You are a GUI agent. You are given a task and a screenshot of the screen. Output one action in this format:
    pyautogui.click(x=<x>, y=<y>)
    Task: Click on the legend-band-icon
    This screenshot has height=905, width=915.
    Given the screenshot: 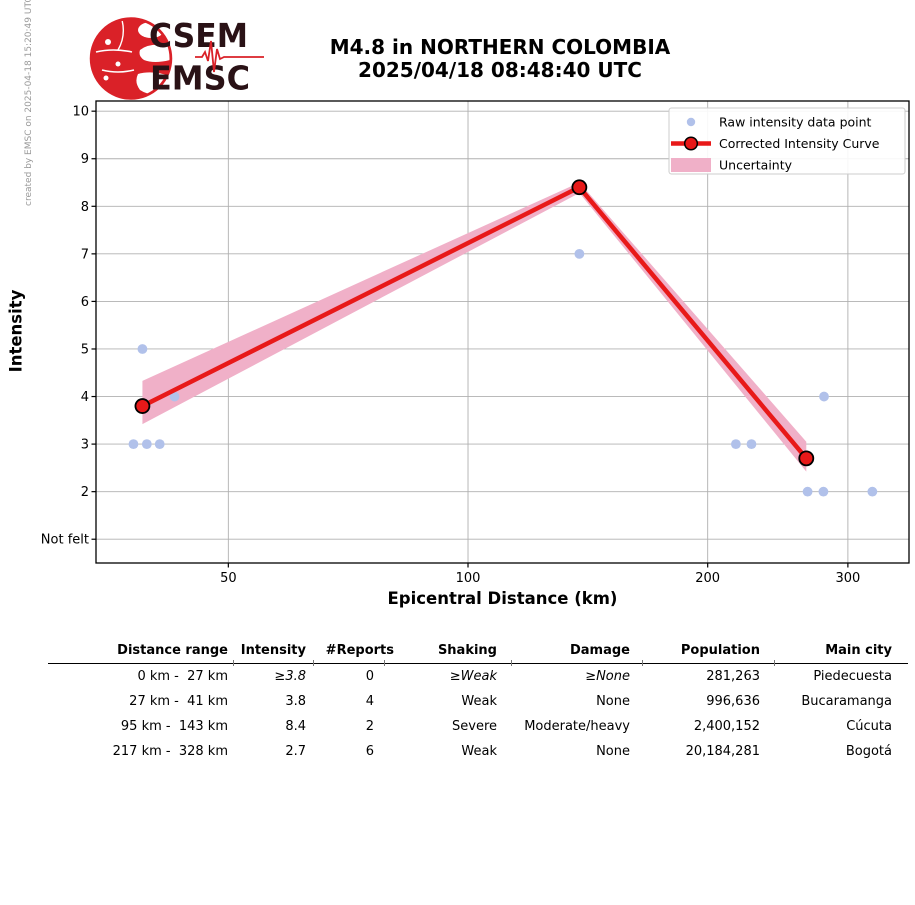 What is the action you would take?
    pyautogui.click(x=691, y=165)
    